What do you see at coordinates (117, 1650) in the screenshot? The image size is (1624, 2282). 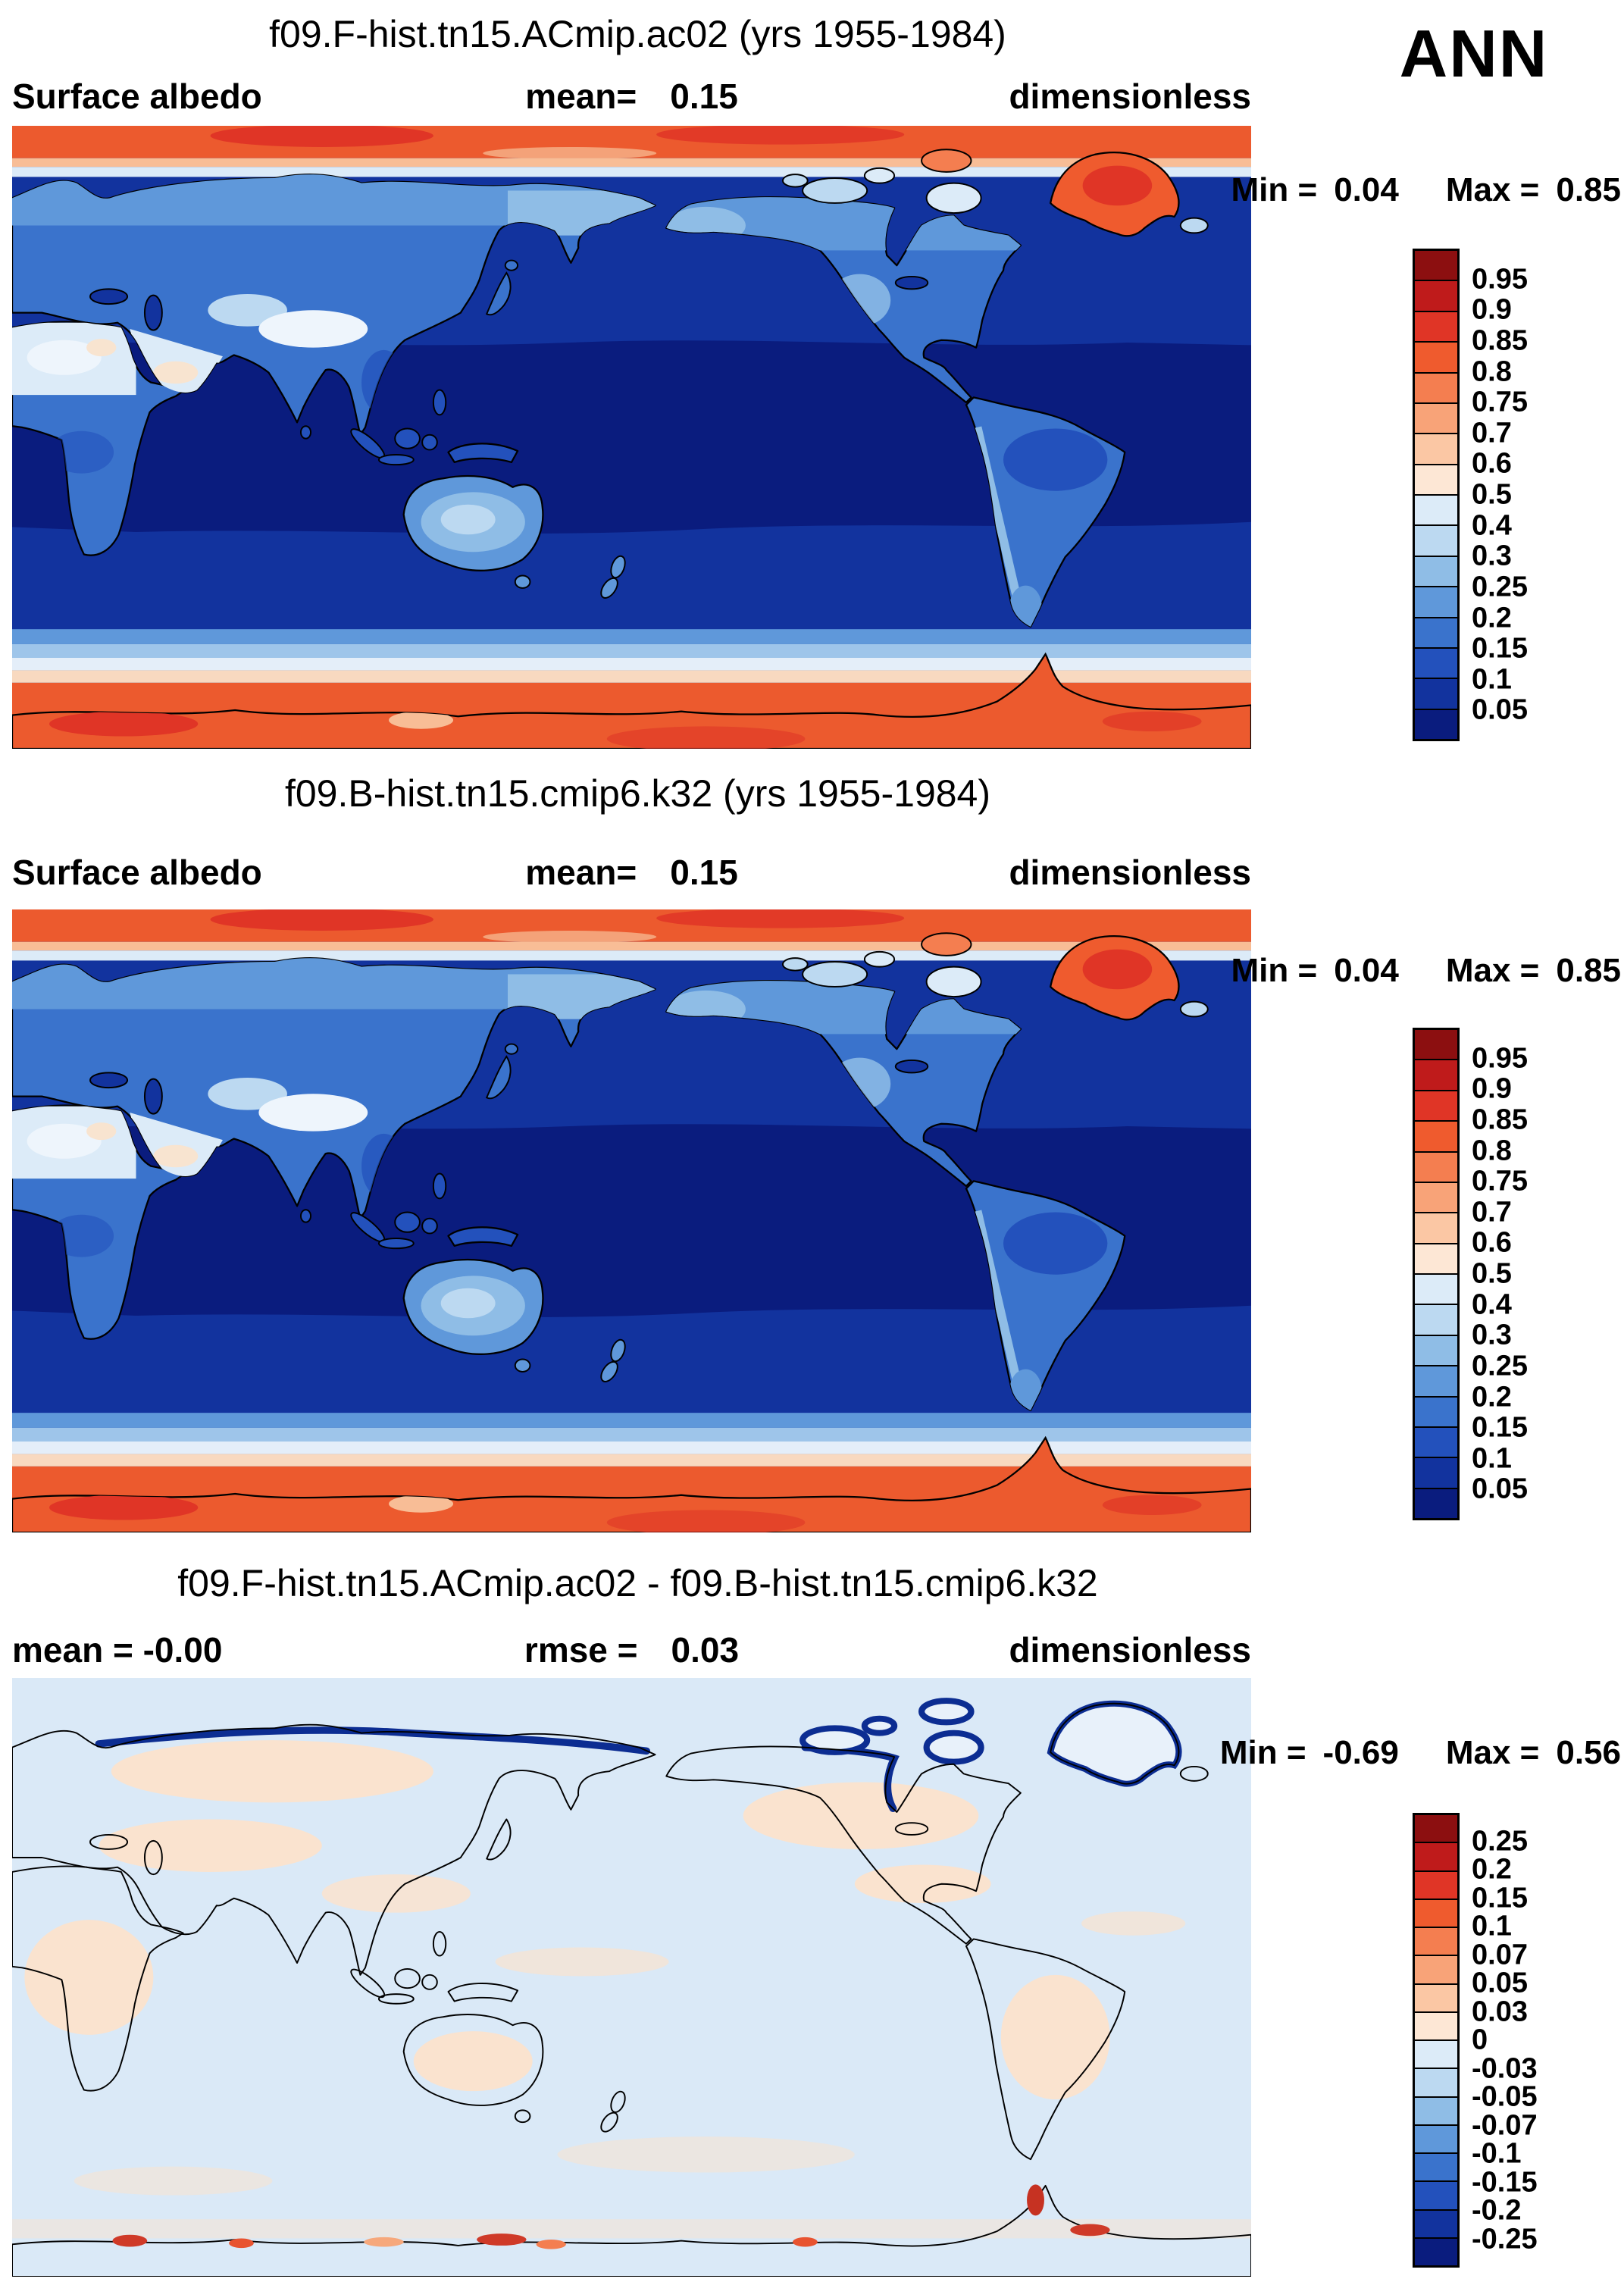 I see `mean-stat-label: mean = -0.00` at bounding box center [117, 1650].